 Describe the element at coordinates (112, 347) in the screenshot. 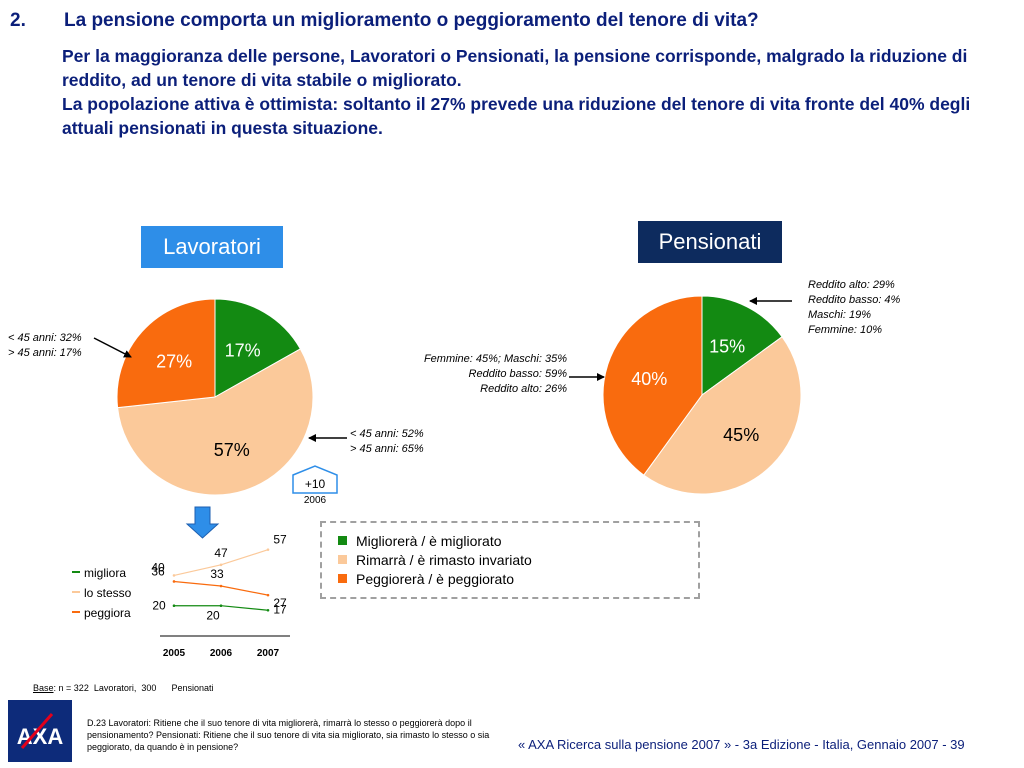

I see `arrow-lav-left` at that location.